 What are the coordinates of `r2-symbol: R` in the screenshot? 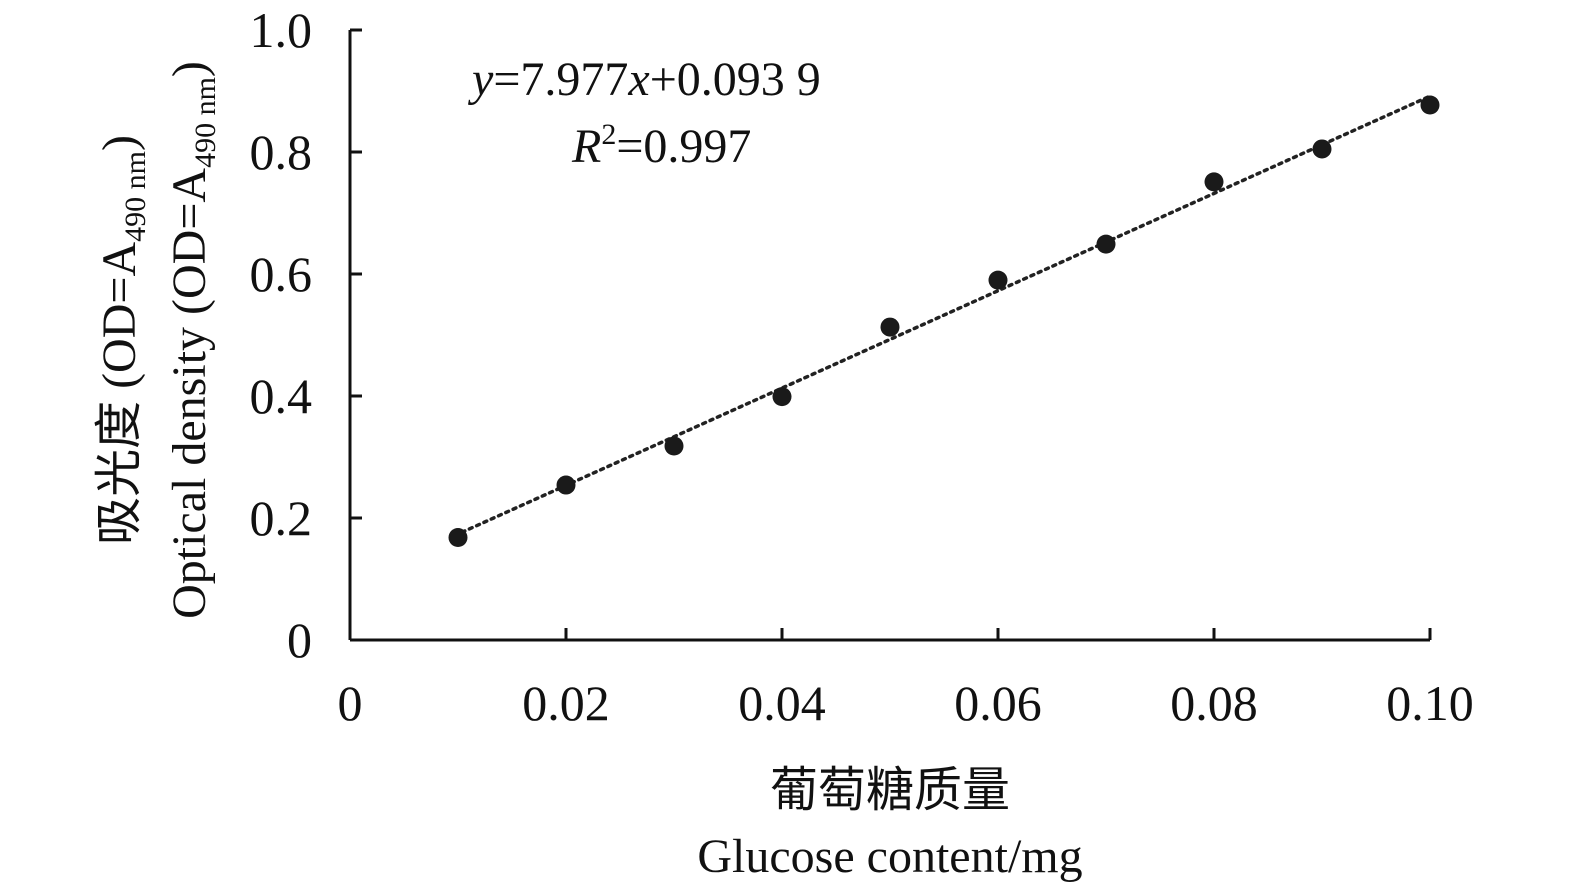 It's located at (586, 146).